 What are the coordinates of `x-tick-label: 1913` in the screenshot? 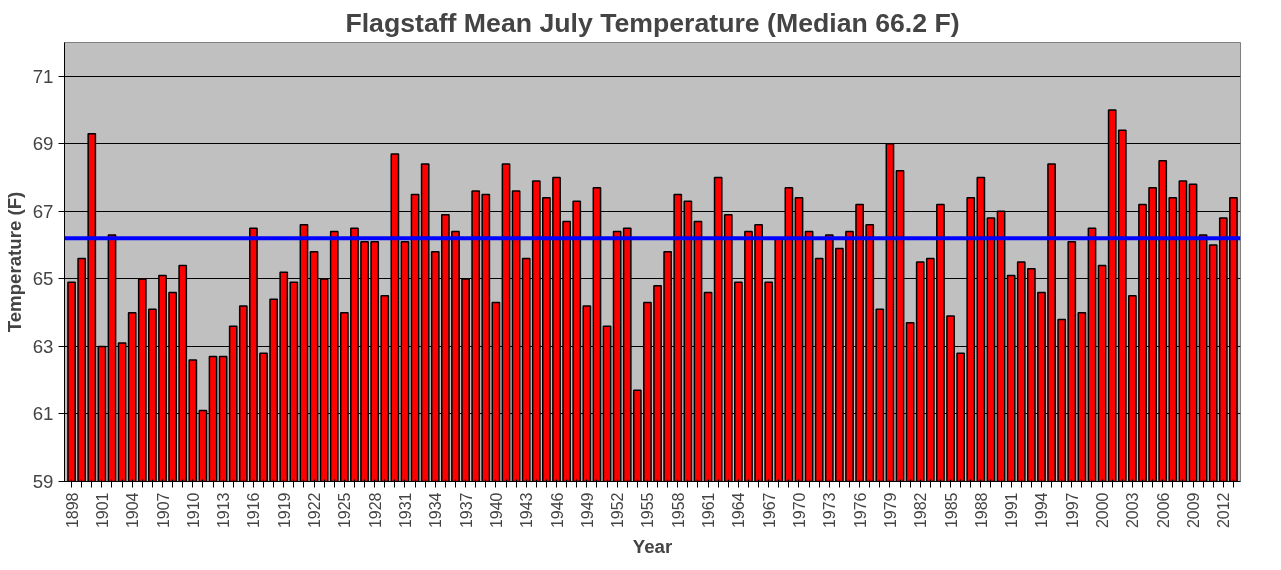 It's located at (224, 510).